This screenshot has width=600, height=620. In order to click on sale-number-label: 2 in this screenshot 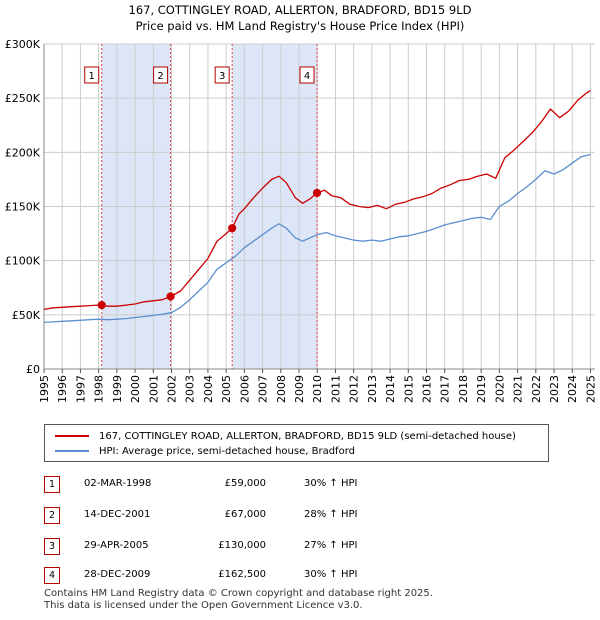, I will do `click(160, 76)`.